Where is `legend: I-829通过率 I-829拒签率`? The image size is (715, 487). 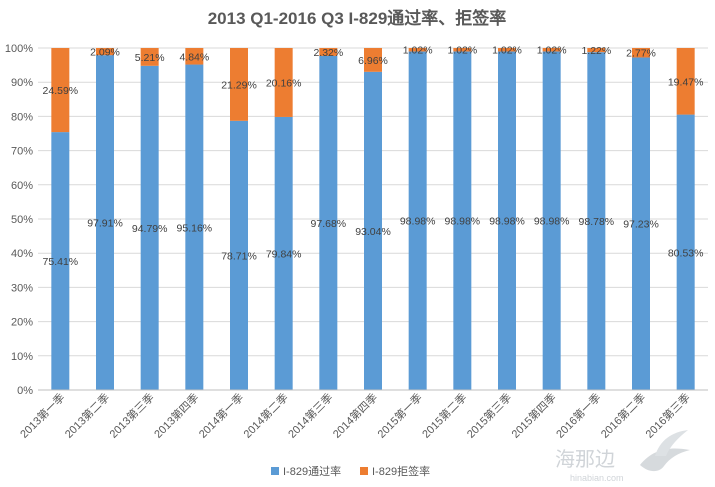 legend: I-829通过率 I-829拒签率 is located at coordinates (350, 471).